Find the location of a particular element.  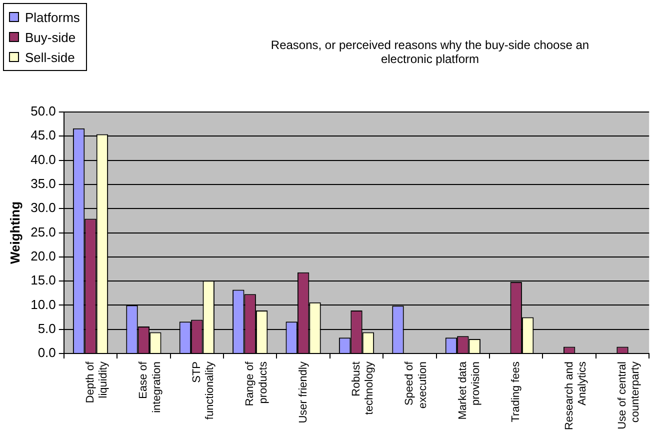

y-tick-label: 0.0 is located at coordinates (47, 352).